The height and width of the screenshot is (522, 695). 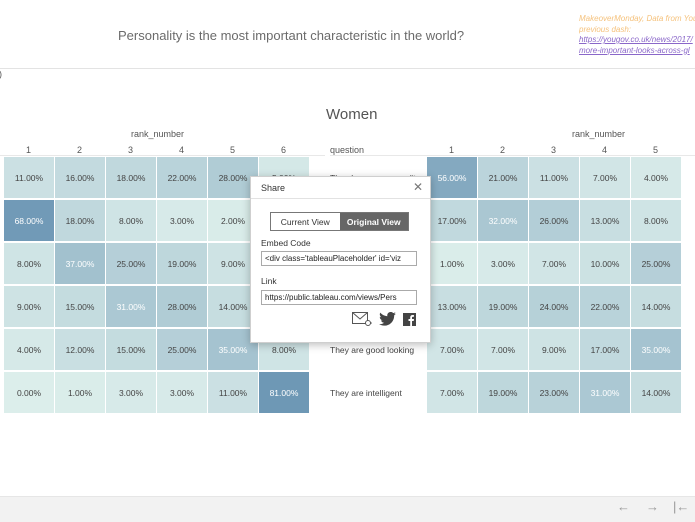 I want to click on link-label: Link, so click(x=269, y=281).